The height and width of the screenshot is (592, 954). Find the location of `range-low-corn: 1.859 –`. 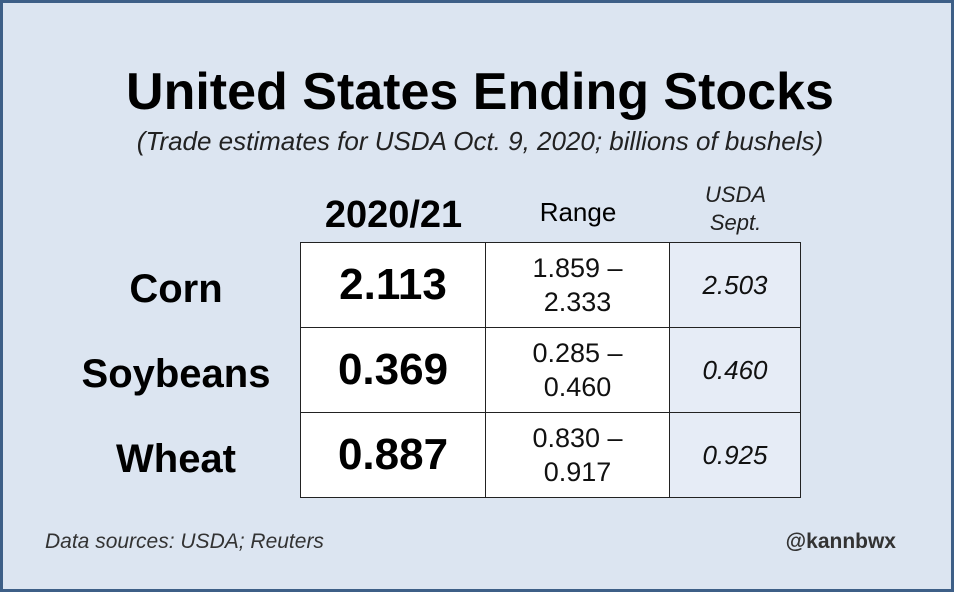

range-low-corn: 1.859 – is located at coordinates (577, 268).